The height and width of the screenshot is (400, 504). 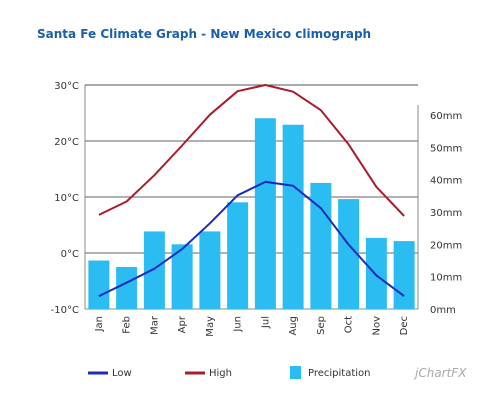 I want to click on right-axis-ticks: 60mm 50mm 40mm 30mm 20mm 10mm 0mm, so click(x=446, y=213).